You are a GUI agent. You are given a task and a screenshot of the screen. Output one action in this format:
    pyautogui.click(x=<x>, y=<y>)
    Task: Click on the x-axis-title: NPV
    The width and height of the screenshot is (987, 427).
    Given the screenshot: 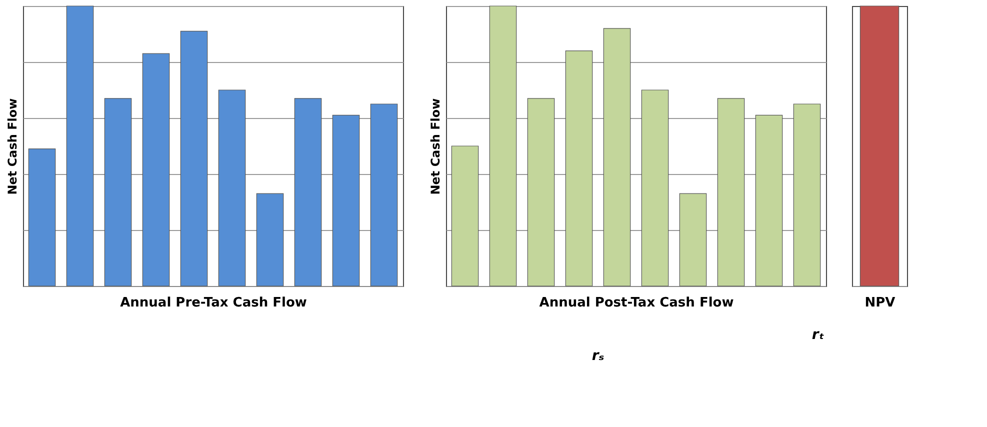 What is the action you would take?
    pyautogui.click(x=880, y=303)
    